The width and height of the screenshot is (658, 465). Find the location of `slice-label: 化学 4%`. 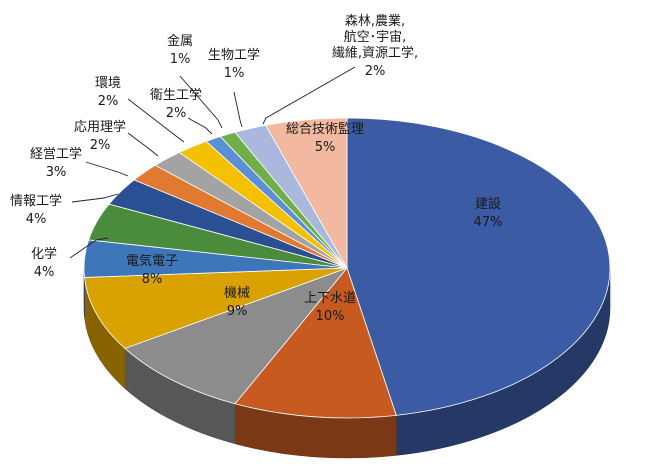

slice-label: 化学 4% is located at coordinates (44, 263).